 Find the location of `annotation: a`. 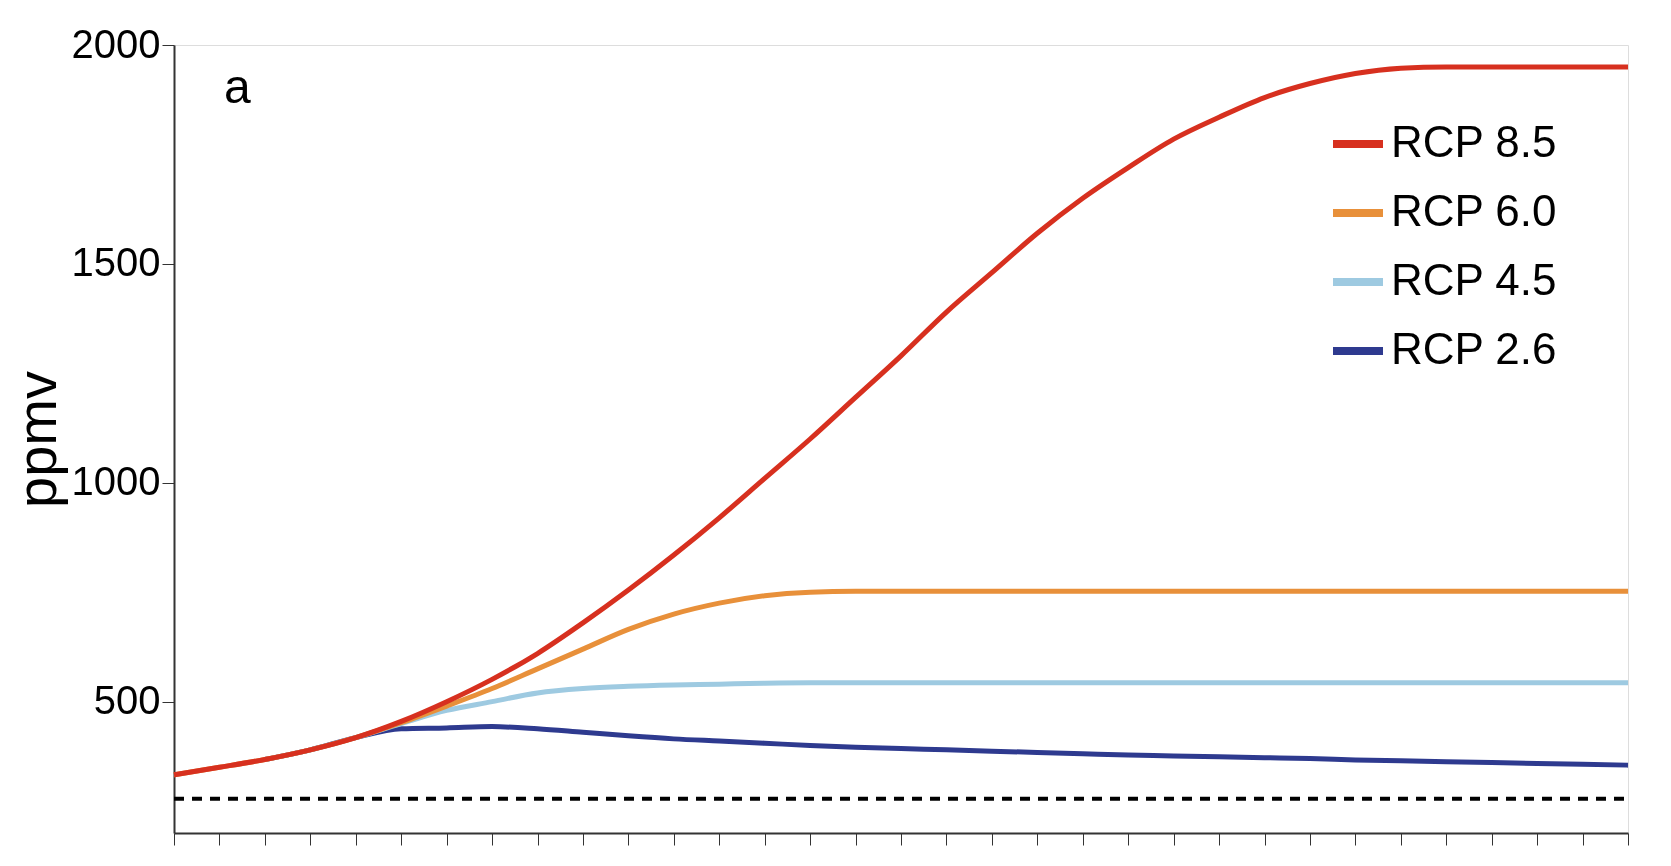

annotation: a is located at coordinates (237, 86).